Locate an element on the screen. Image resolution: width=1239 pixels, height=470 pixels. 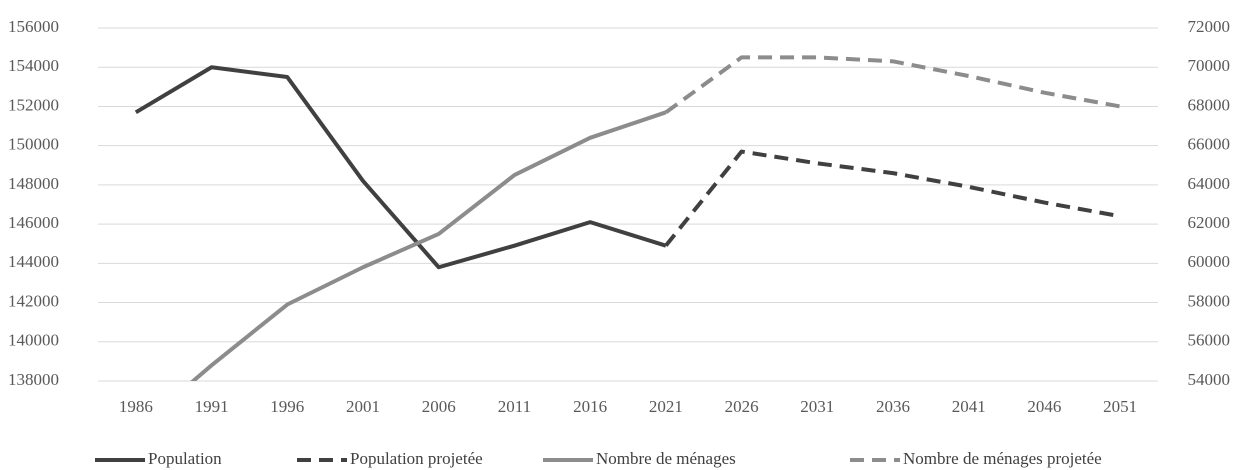
y-tick-label: 146000 is located at coordinates (33, 222).